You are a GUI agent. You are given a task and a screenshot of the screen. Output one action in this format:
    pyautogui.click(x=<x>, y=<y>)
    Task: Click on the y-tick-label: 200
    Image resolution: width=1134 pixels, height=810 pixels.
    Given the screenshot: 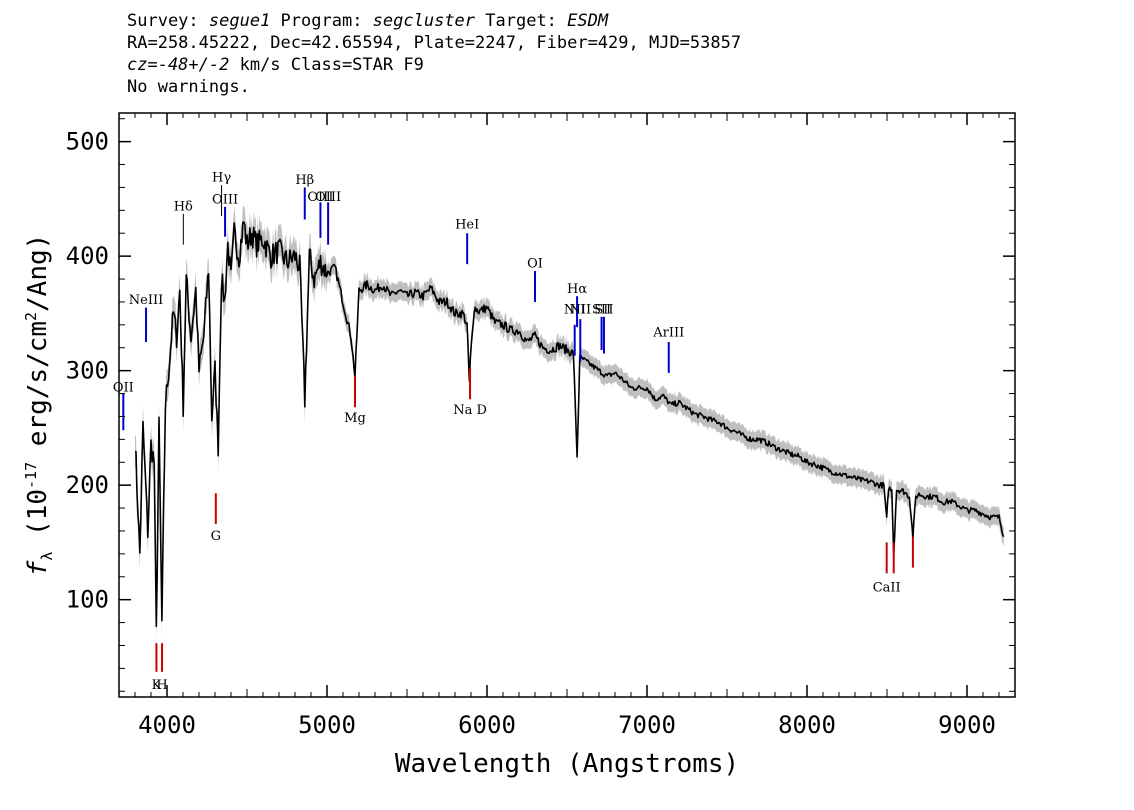 What is the action you would take?
    pyautogui.click(x=87, y=485)
    